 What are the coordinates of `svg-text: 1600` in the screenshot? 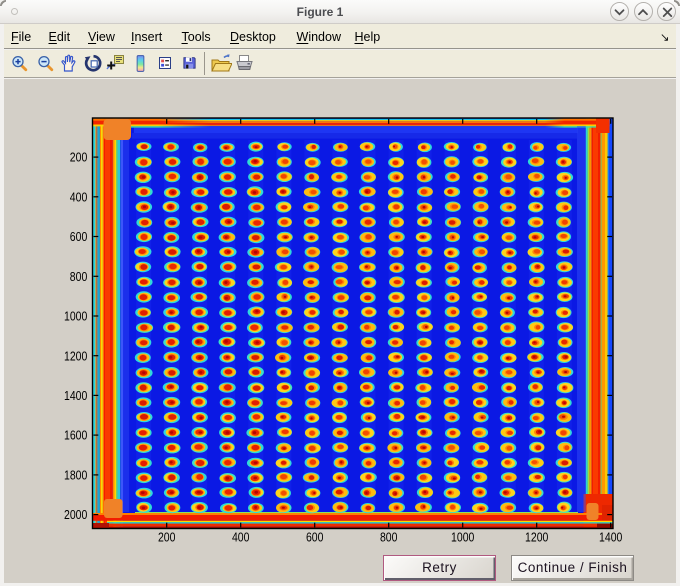 It's located at (75, 435).